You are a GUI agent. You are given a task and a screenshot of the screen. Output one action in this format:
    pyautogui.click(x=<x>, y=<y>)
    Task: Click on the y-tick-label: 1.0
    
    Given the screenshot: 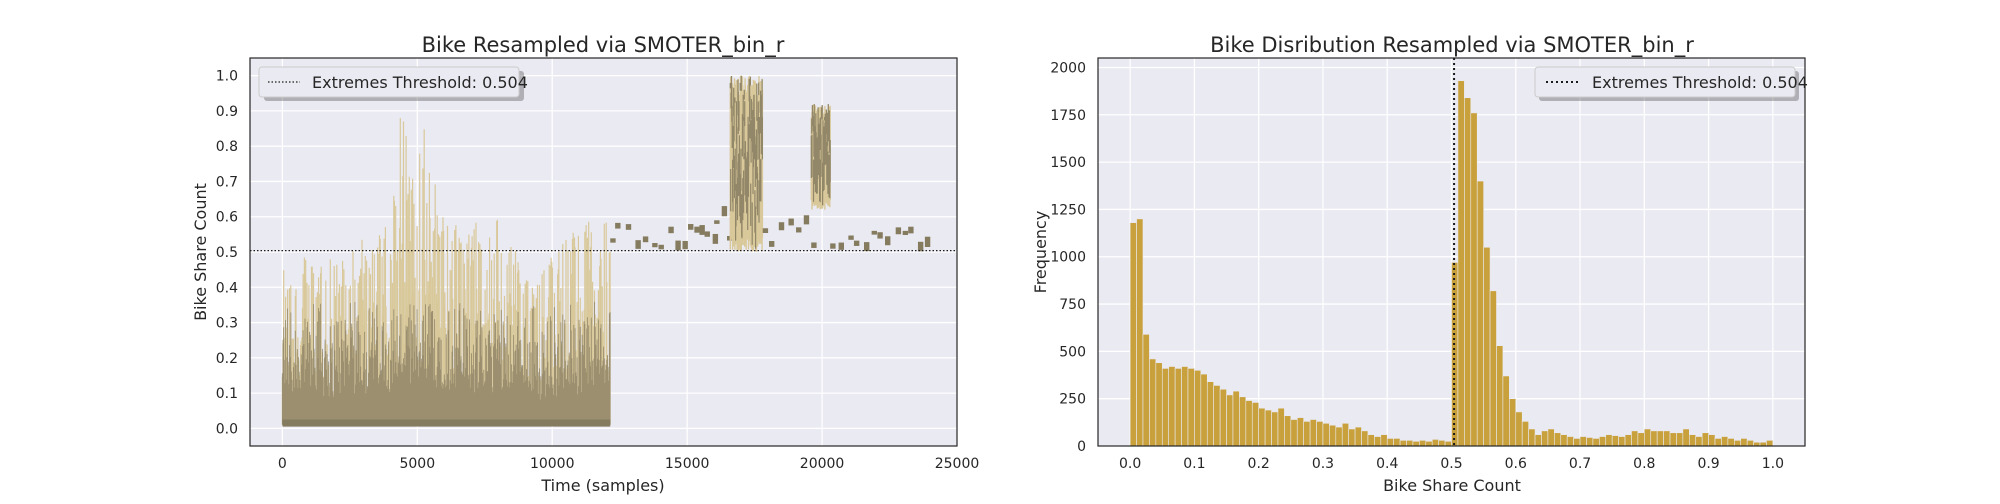 What is the action you would take?
    pyautogui.click(x=227, y=77)
    